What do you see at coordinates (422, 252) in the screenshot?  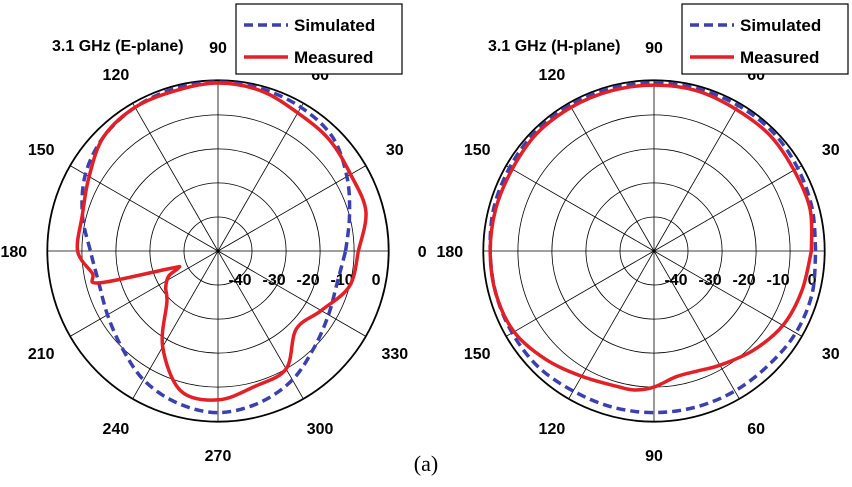 I see `angle-label: 0` at bounding box center [422, 252].